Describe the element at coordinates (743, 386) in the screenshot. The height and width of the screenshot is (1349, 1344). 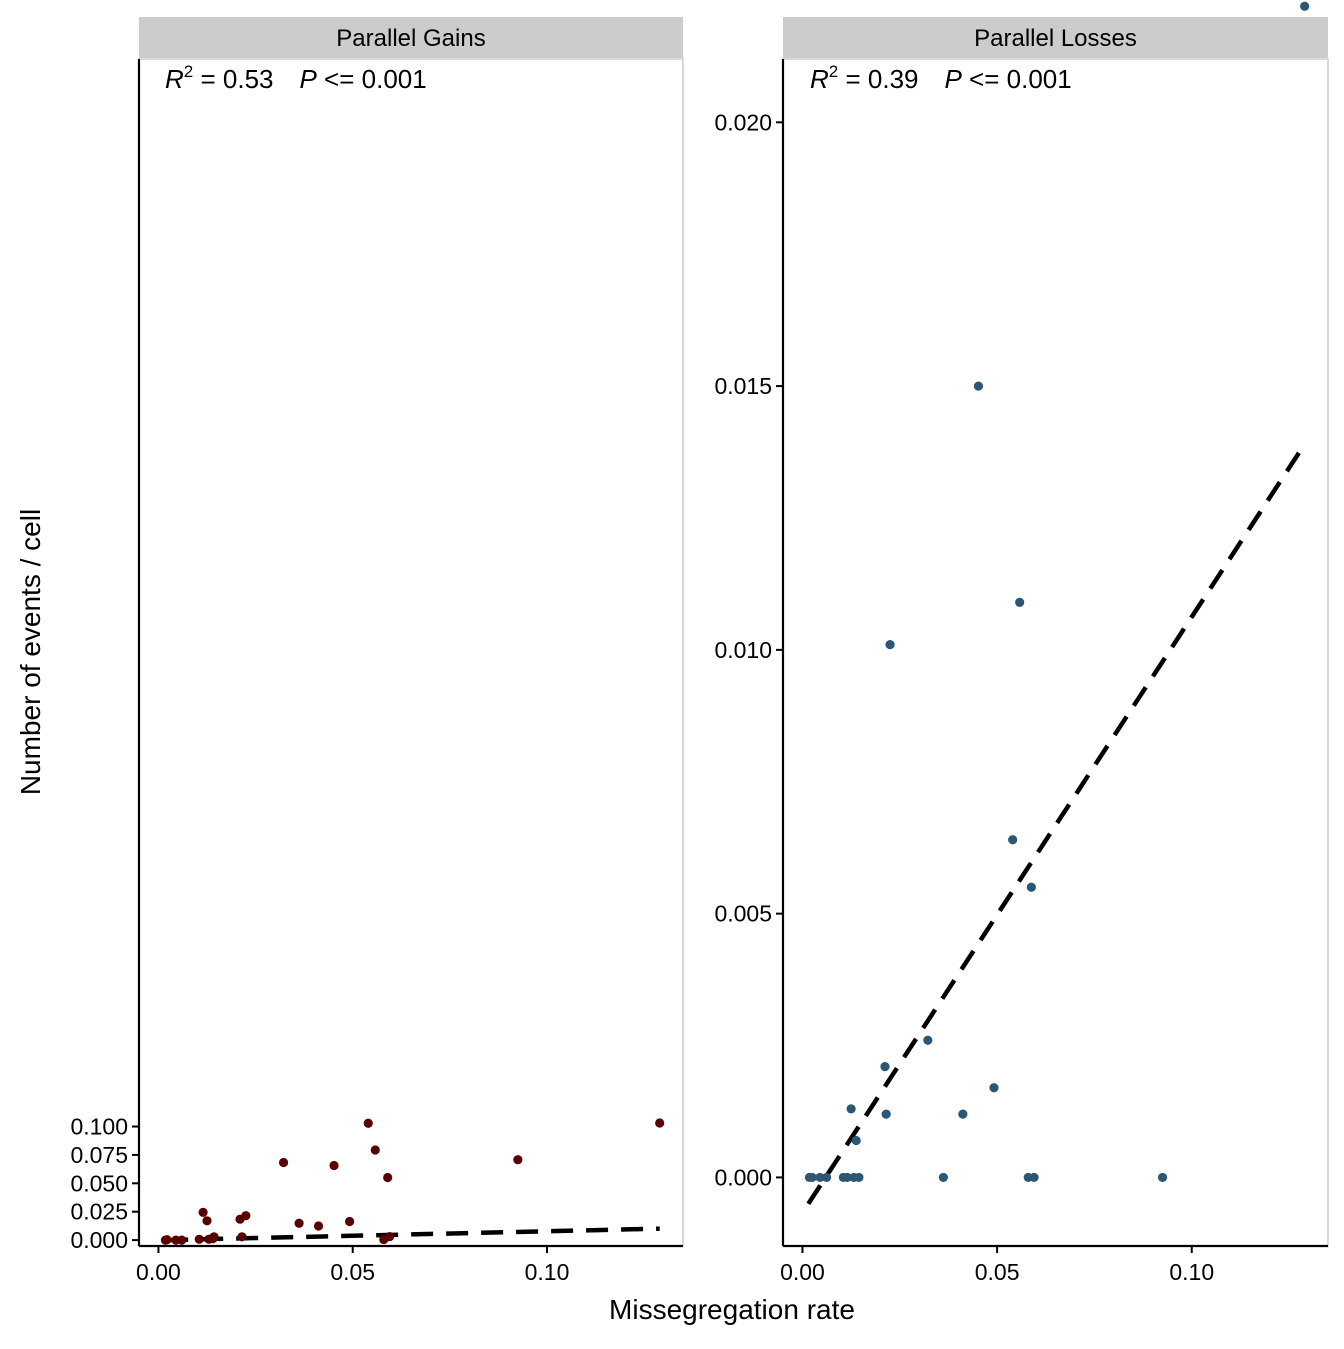
I see `y-tick-label: 0.015` at that location.